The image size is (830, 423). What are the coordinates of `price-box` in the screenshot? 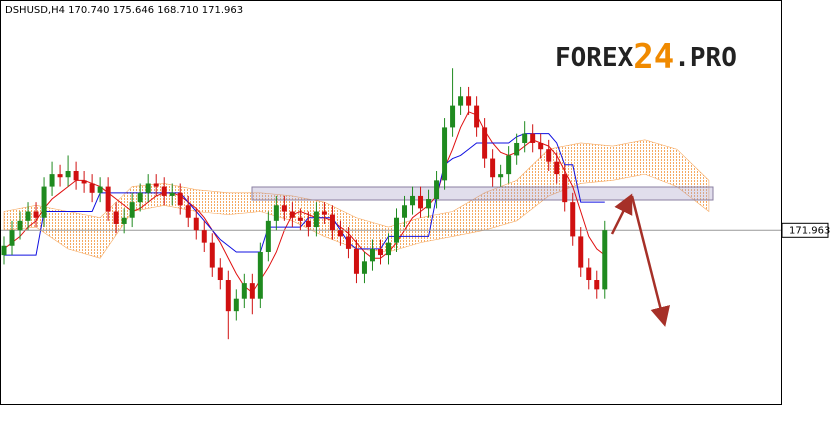 It's located at (805, 230).